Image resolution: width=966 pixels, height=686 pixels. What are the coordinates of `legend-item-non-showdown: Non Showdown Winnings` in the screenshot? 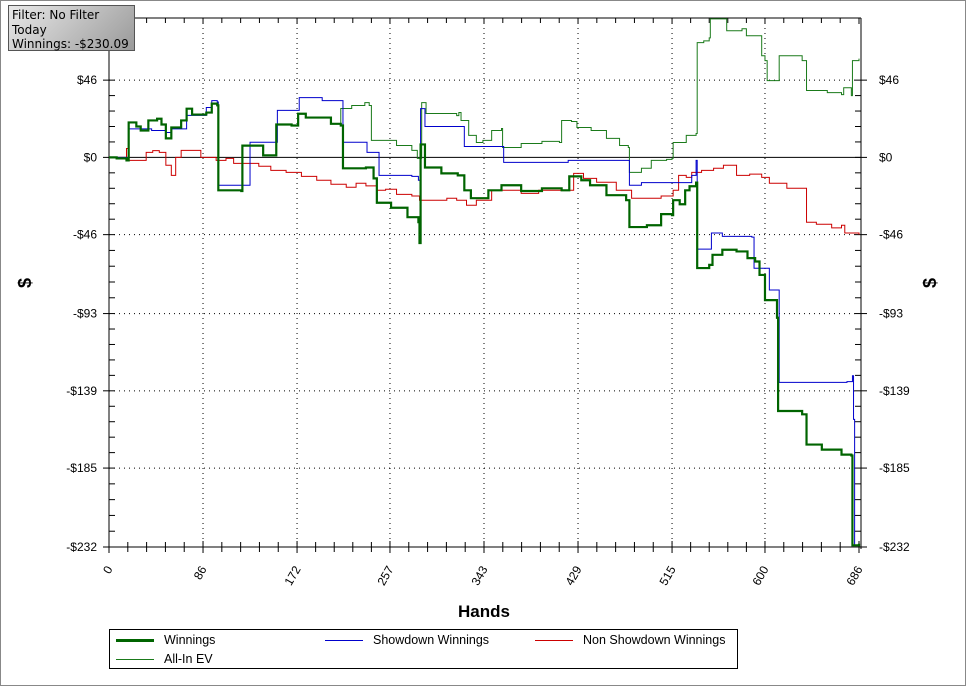 It's located at (630, 640).